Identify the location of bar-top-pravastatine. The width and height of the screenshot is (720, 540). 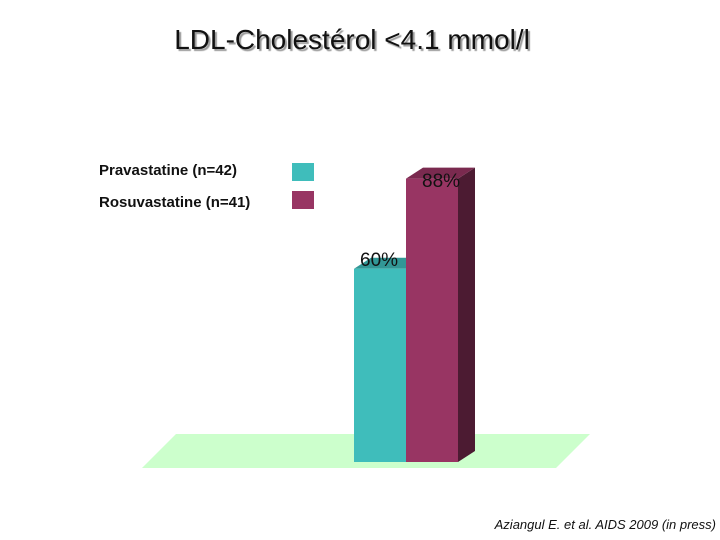
(388, 263).